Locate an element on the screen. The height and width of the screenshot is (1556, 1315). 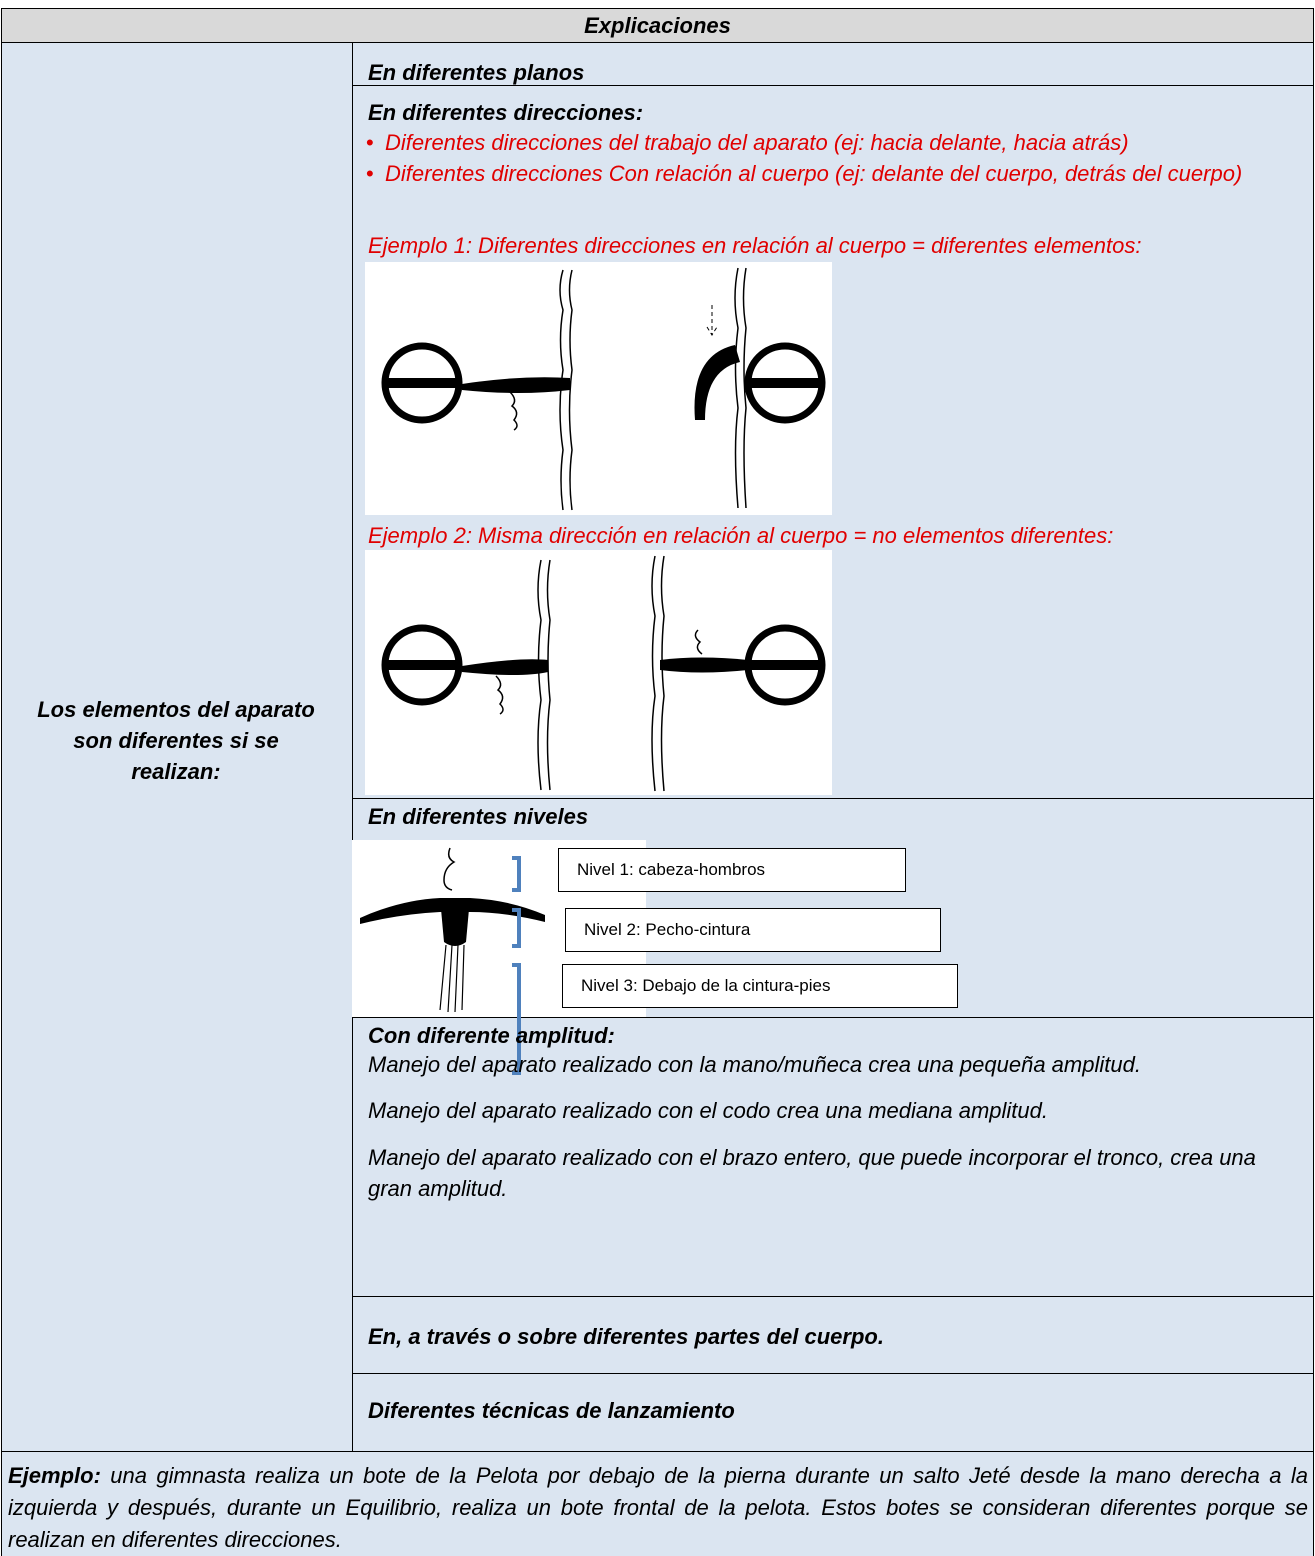
example-1-image is located at coordinates (598, 388).